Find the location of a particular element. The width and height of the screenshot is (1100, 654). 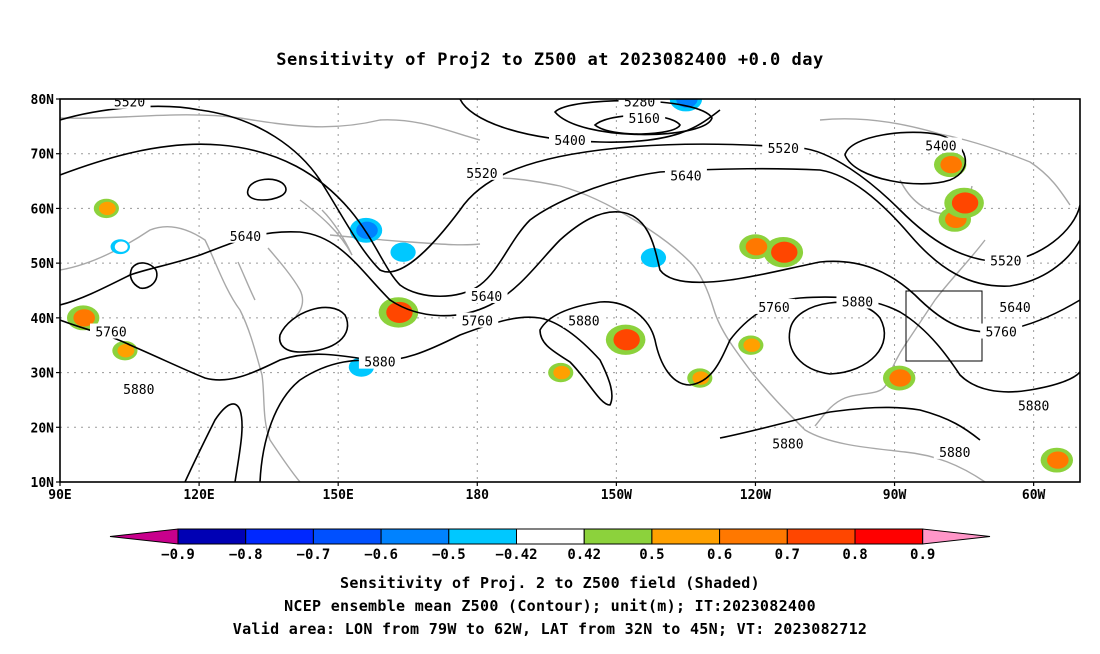

lon-label: 90W is located at coordinates (895, 495).